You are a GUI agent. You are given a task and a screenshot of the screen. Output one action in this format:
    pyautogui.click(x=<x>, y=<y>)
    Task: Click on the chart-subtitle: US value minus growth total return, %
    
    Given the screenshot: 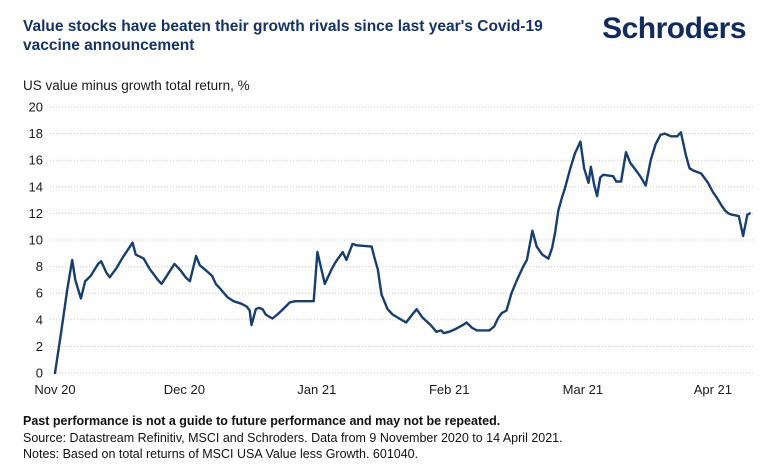 What is the action you would take?
    pyautogui.click(x=136, y=85)
    